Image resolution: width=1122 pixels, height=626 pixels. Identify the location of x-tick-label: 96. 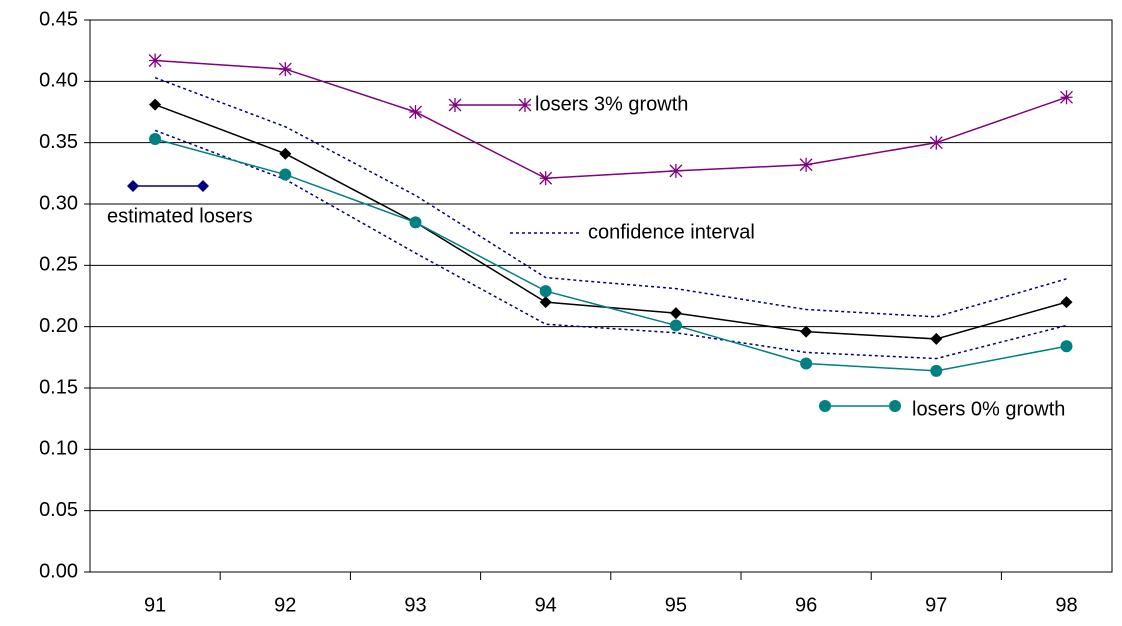
(806, 605).